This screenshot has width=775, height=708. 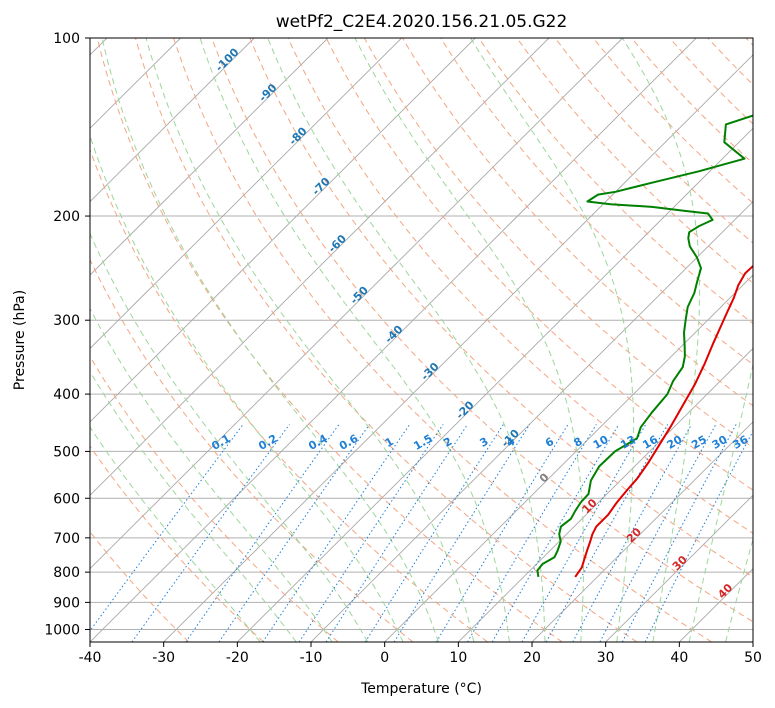 I want to click on x-tick-label: -40, so click(x=90, y=658).